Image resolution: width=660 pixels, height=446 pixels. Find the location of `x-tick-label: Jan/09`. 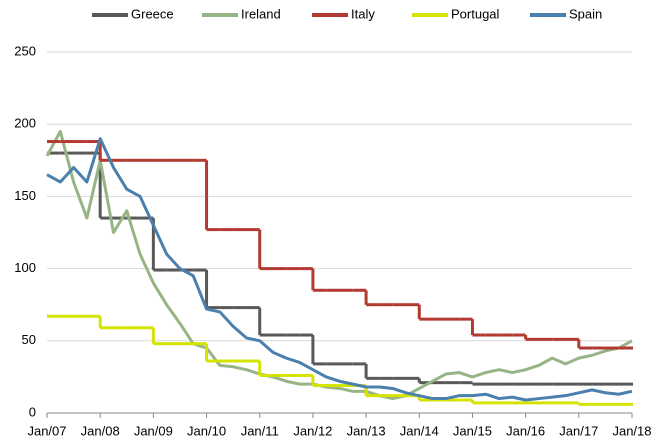

x-tick-label: Jan/09 is located at coordinates (153, 430).